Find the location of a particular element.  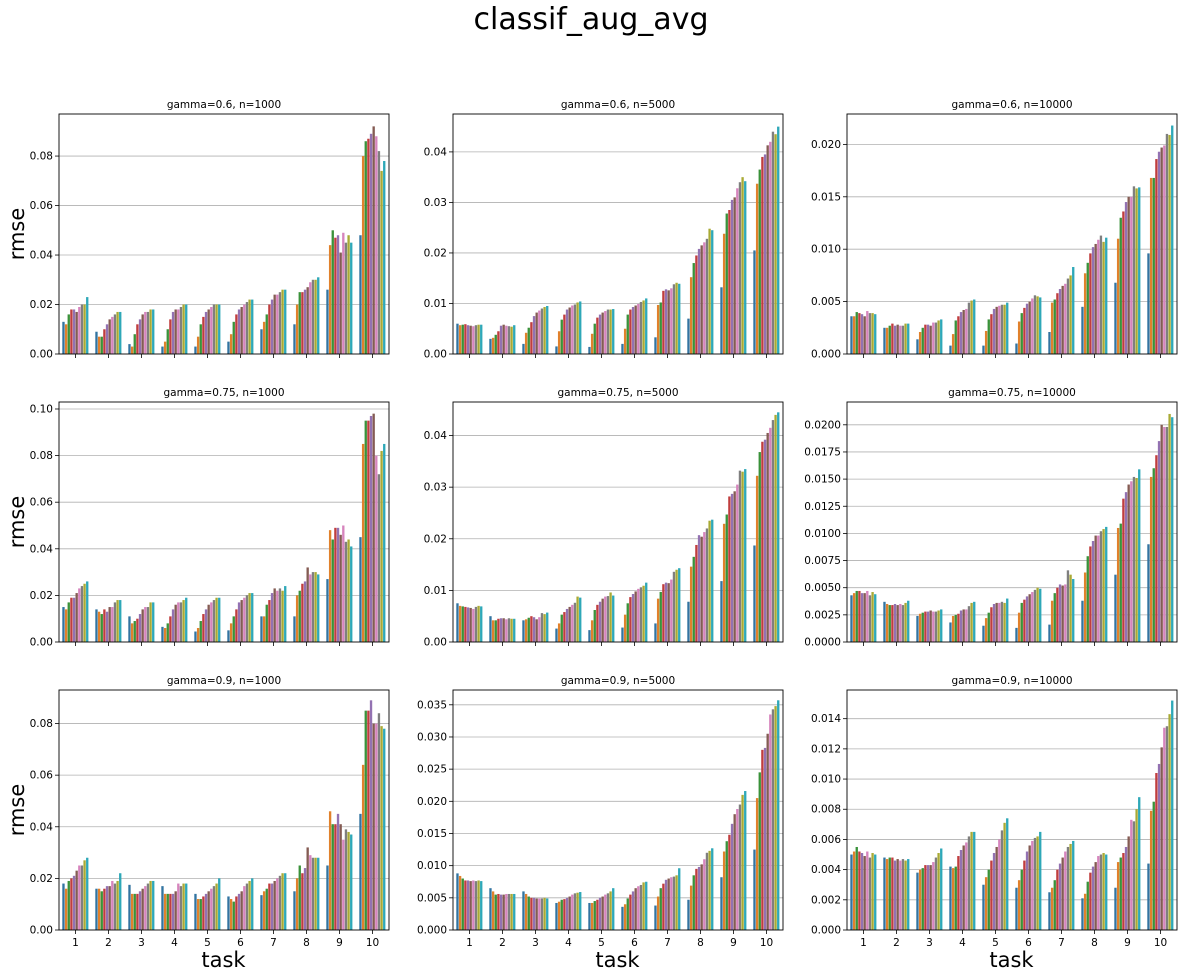

bar-task-6-s6 is located at coordinates (635, 329).